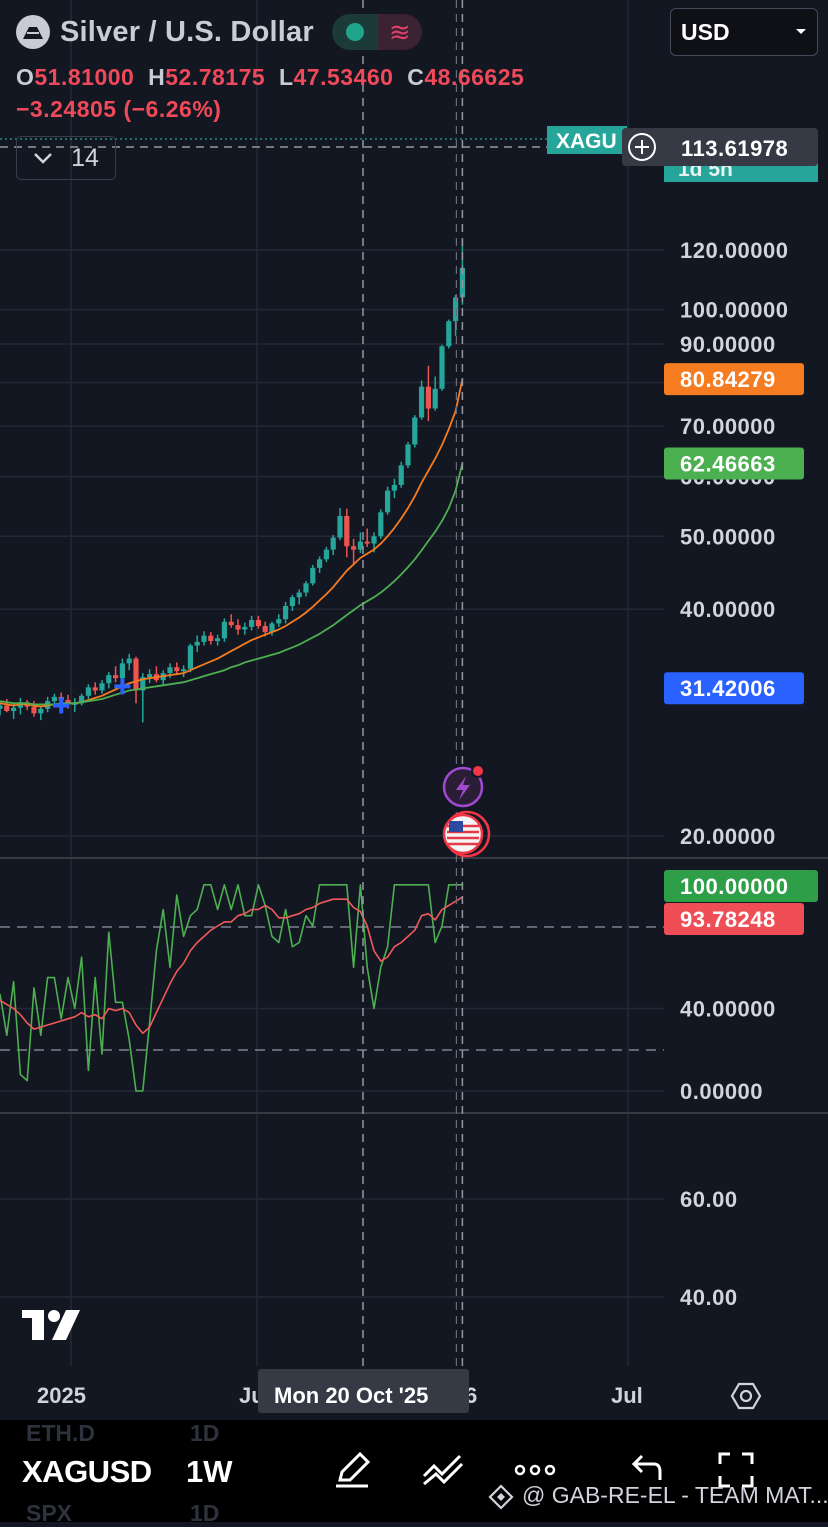 This screenshot has height=1527, width=828. What do you see at coordinates (744, 32) in the screenshot?
I see `currency-select: USD` at bounding box center [744, 32].